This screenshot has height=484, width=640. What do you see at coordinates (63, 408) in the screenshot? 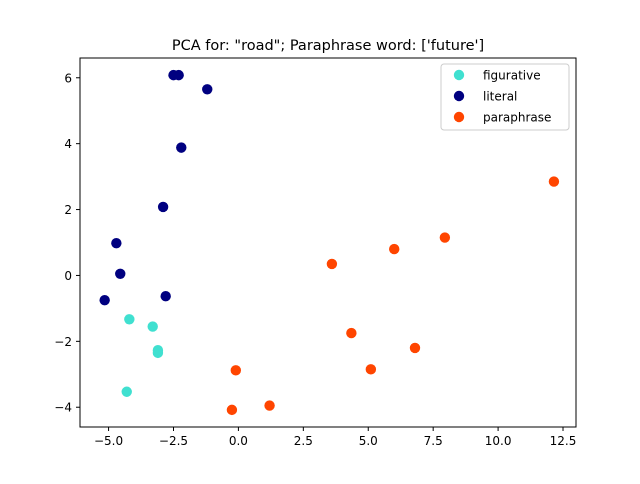
I see `y-tick-label: −4` at bounding box center [63, 408].